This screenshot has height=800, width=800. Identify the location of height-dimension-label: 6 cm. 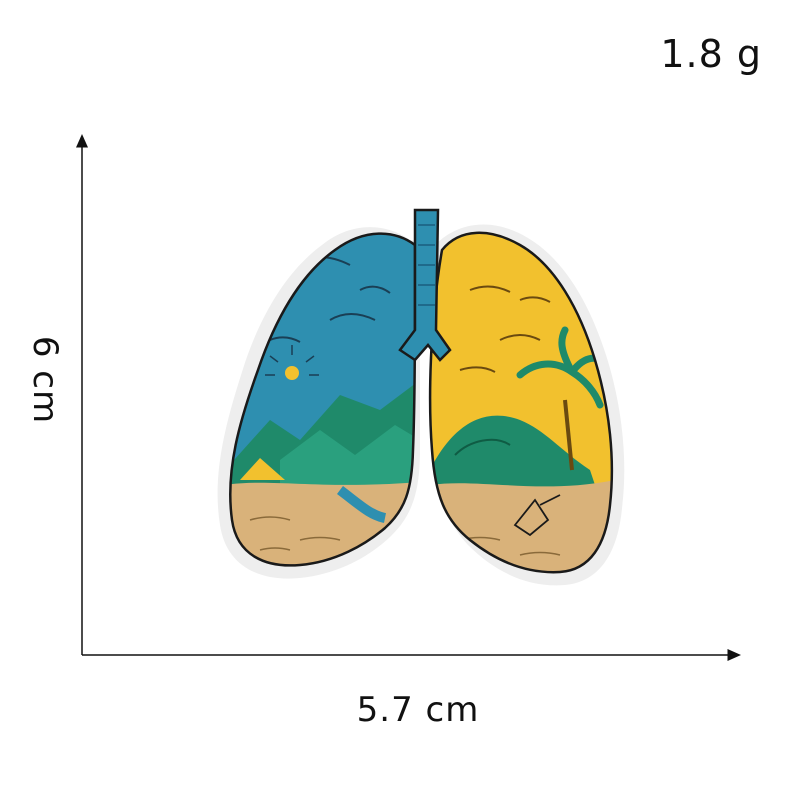
(45, 380).